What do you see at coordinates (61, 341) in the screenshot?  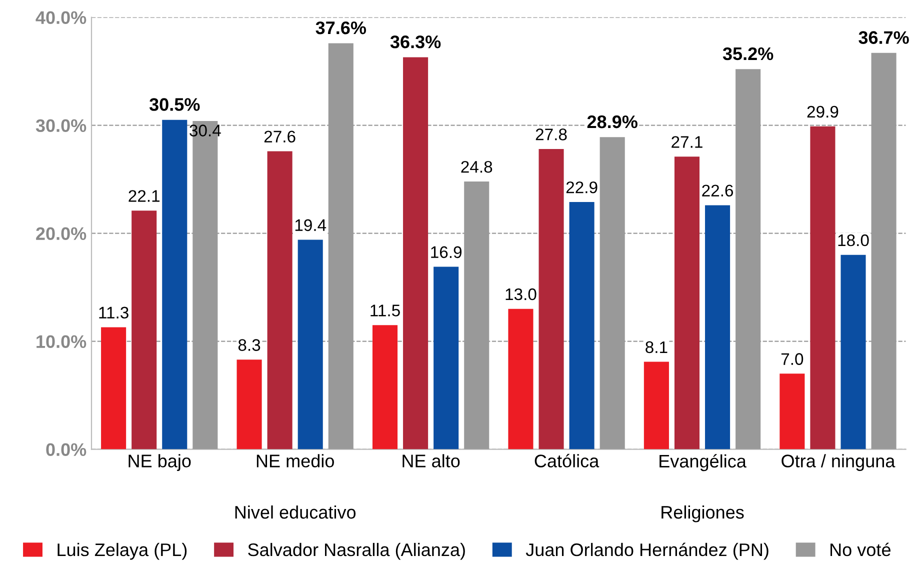 I see `y-tick-label: 10.0%` at bounding box center [61, 341].